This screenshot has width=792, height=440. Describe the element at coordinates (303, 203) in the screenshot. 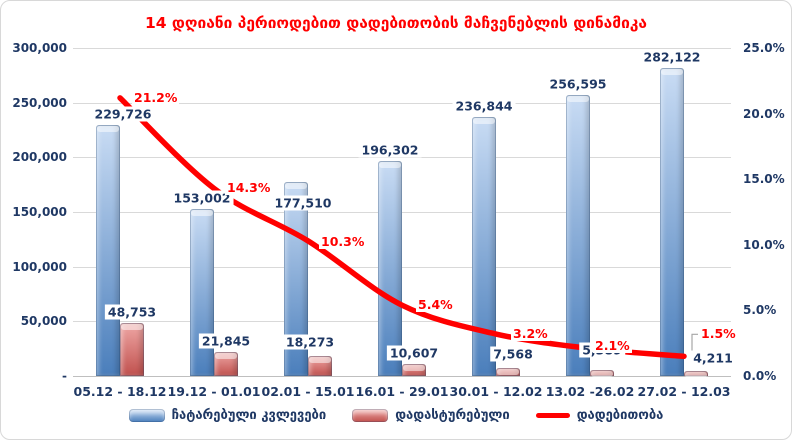

I see `tests-value-label: 177,510` at that location.